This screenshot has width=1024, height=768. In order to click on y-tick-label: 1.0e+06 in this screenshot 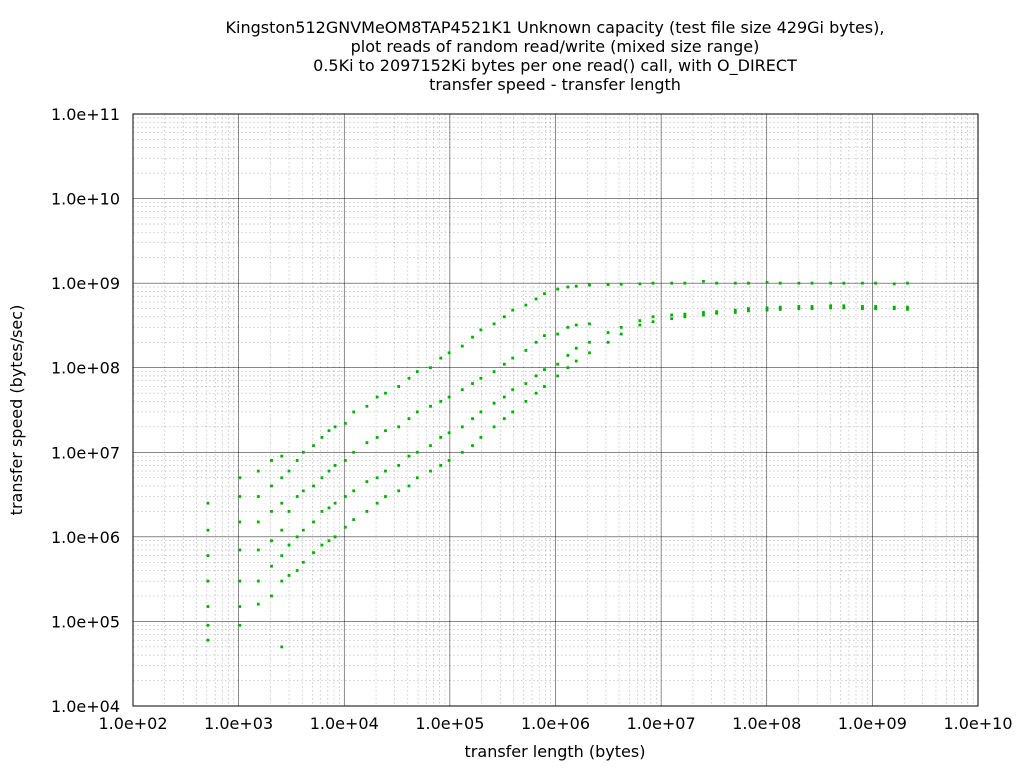, I will do `click(85, 537)`.